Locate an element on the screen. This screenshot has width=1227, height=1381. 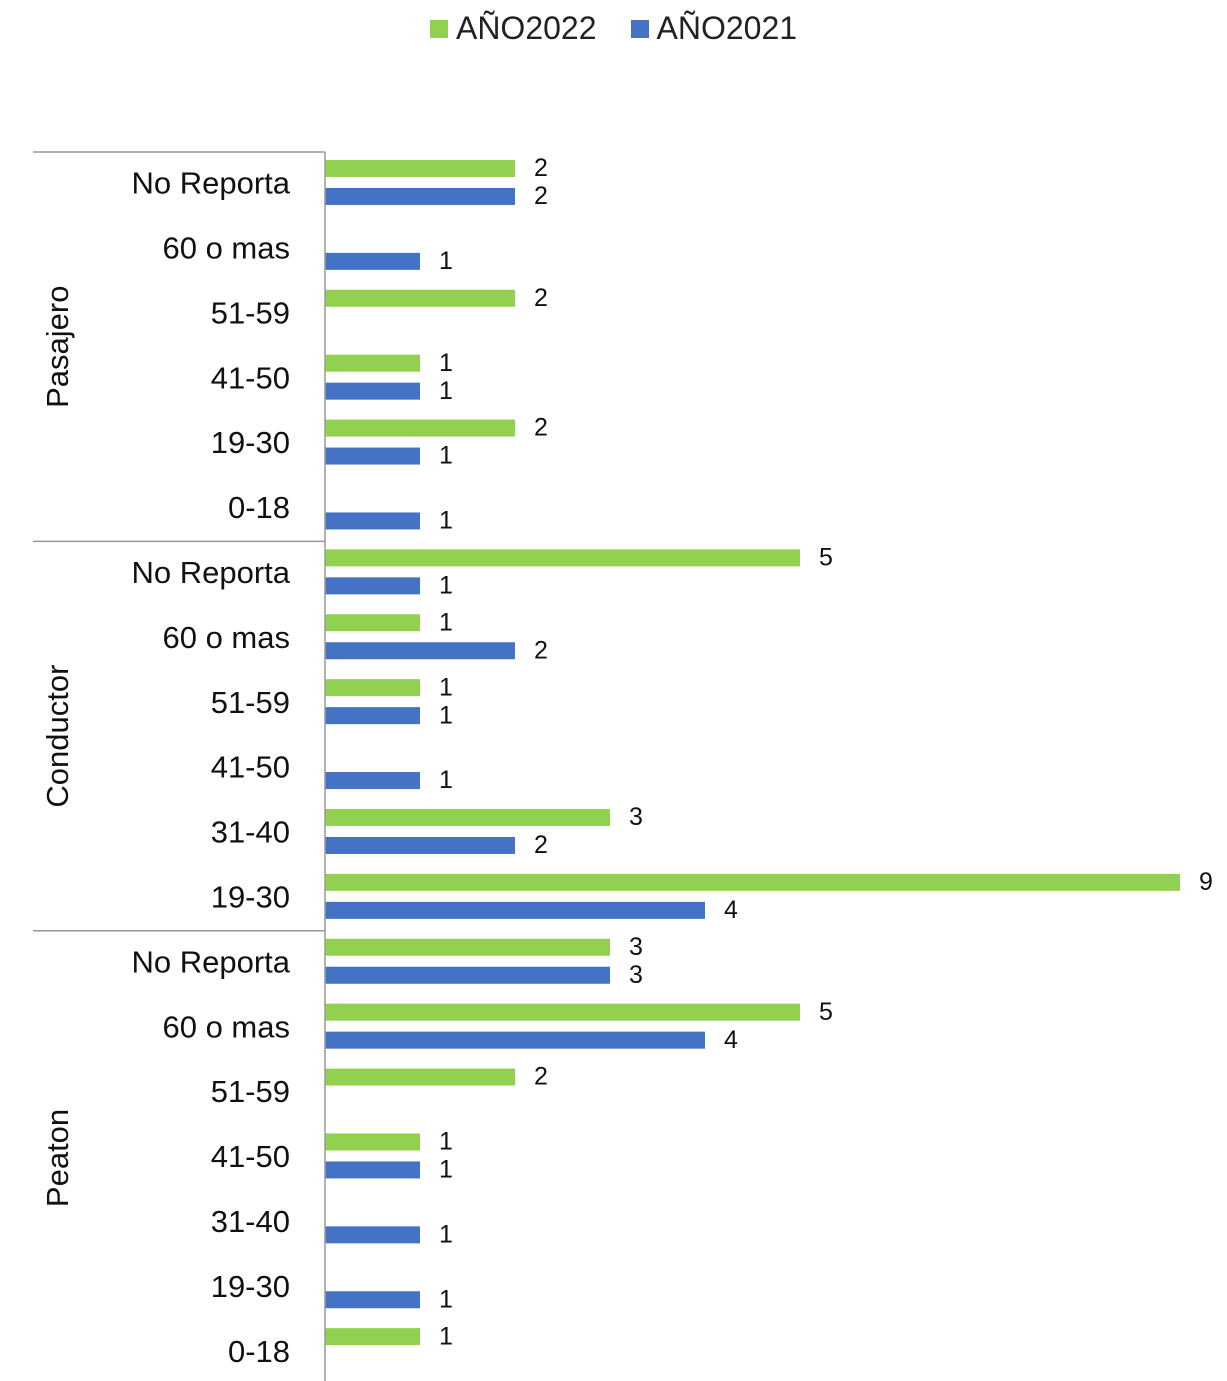
legend-label-ano2021: AÑO2021 is located at coordinates (727, 28).